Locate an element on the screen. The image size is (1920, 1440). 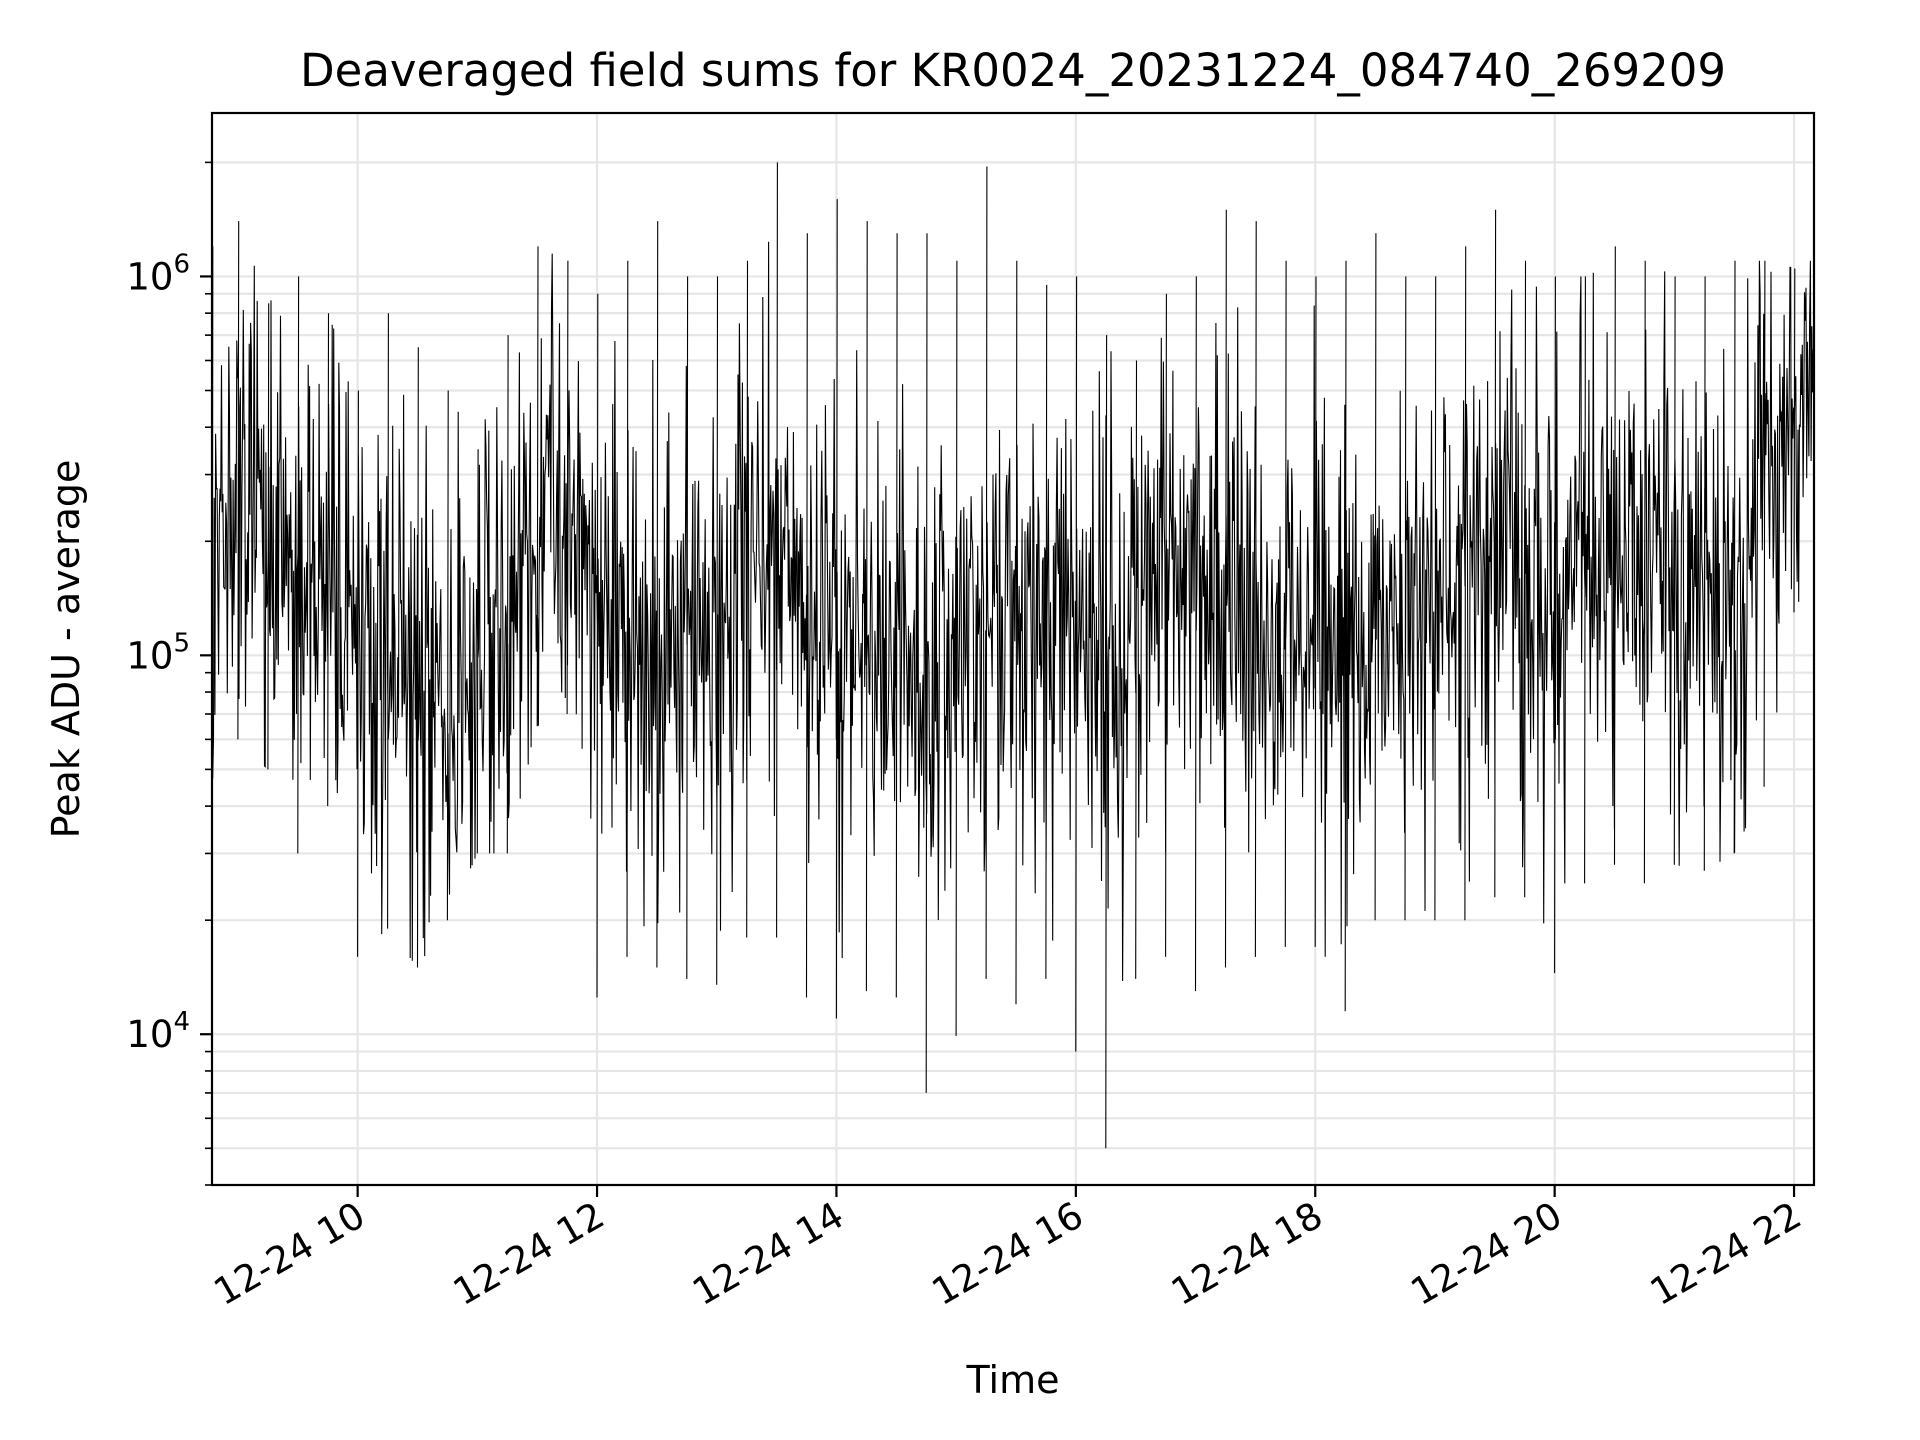
y-tick-label: 10⁶ is located at coordinates (158, 273).